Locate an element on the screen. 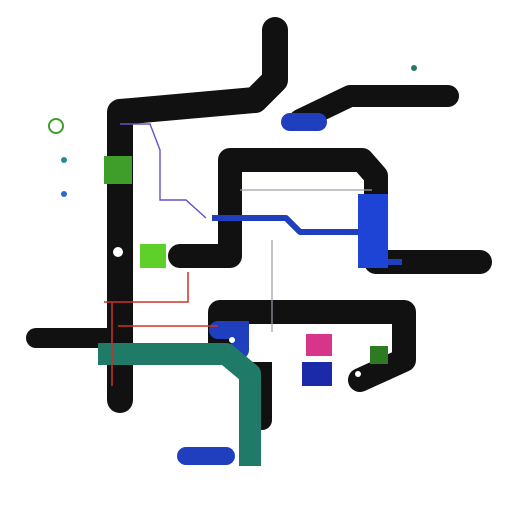 The image size is (512, 512). green-station-block is located at coordinates (379, 355).